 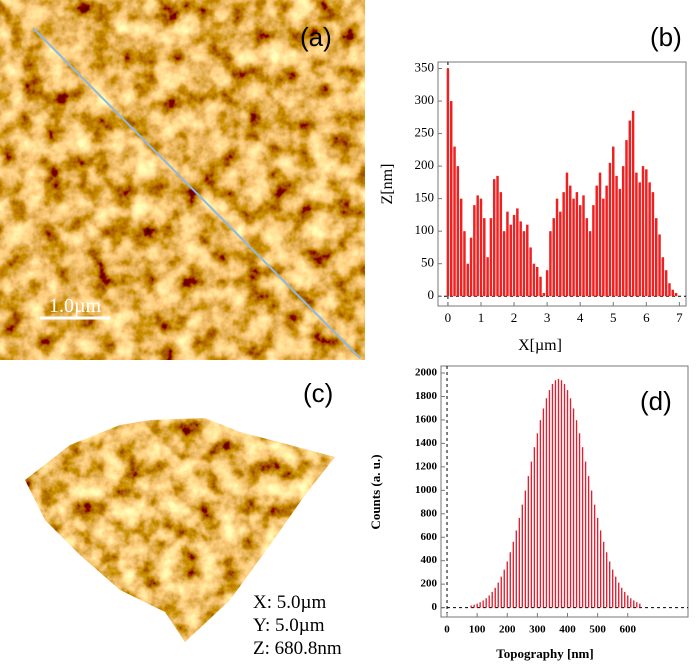 I want to click on y-tick-label: 200, so click(x=425, y=164).